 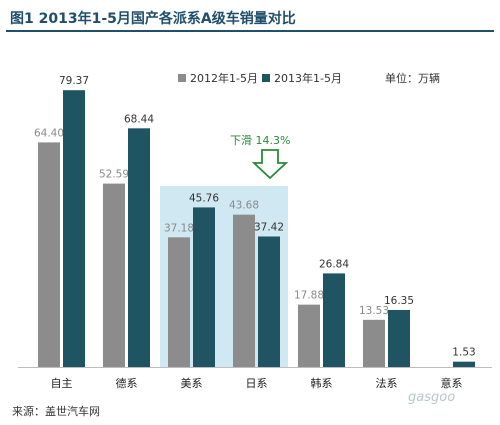 What do you see at coordinates (204, 198) in the screenshot?
I see `value-label: 45.76` at bounding box center [204, 198].